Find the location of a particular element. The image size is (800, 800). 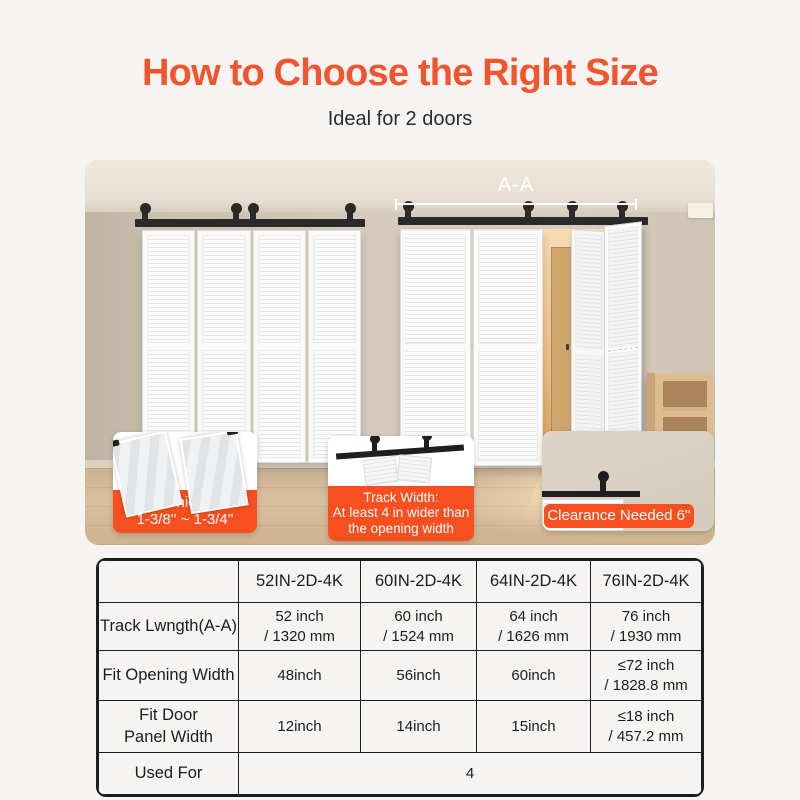

table-row: Used For 4 is located at coordinates (400, 773).